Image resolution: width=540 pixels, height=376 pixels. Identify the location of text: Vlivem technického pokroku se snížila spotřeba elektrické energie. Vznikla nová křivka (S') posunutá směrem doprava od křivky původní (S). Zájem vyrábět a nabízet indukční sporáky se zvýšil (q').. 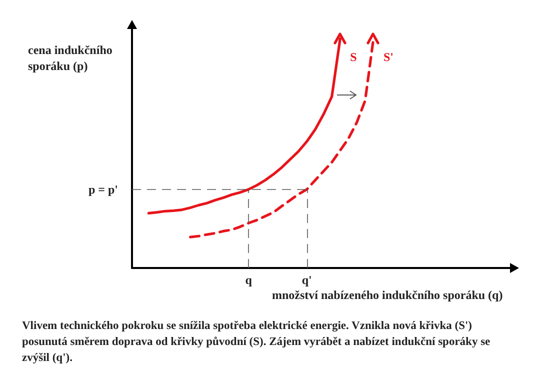
(257, 342).